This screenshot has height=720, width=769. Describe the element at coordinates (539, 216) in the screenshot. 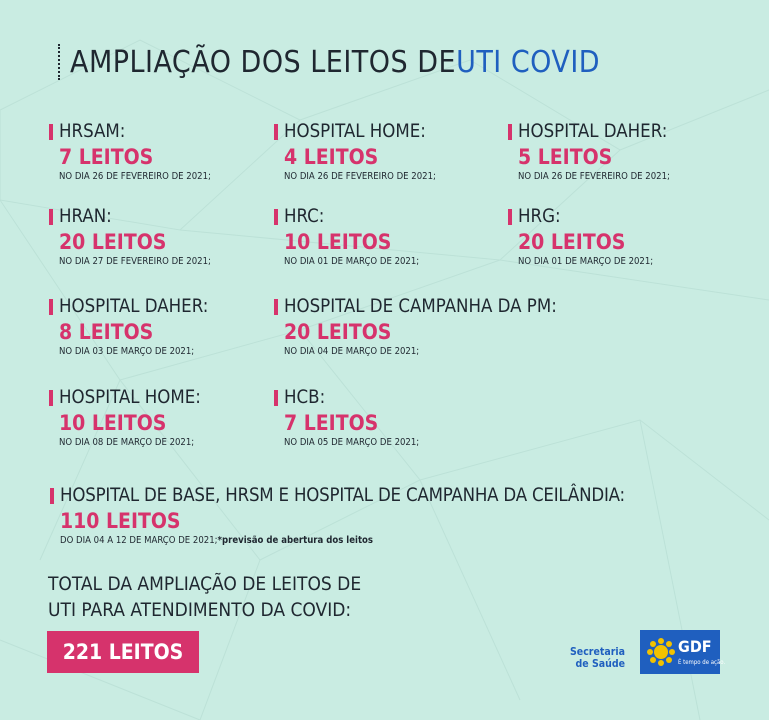

I see `hospital-name: HRG:` at that location.